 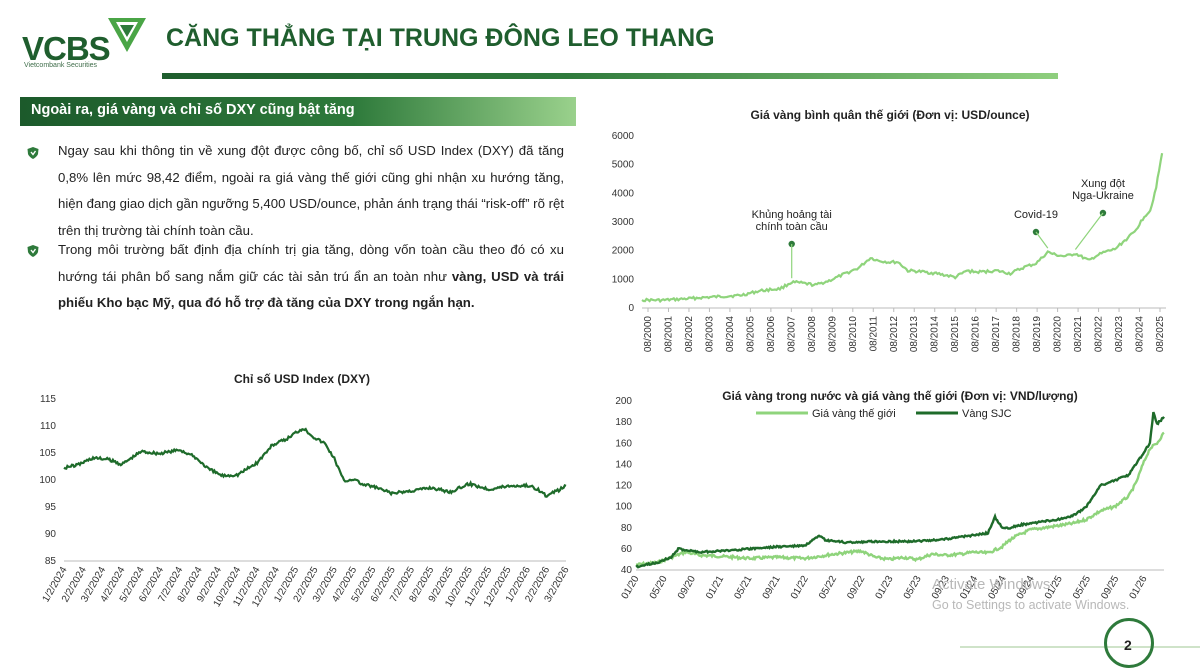 I want to click on x-tick-label: 08/2025, so click(x=1160, y=334).